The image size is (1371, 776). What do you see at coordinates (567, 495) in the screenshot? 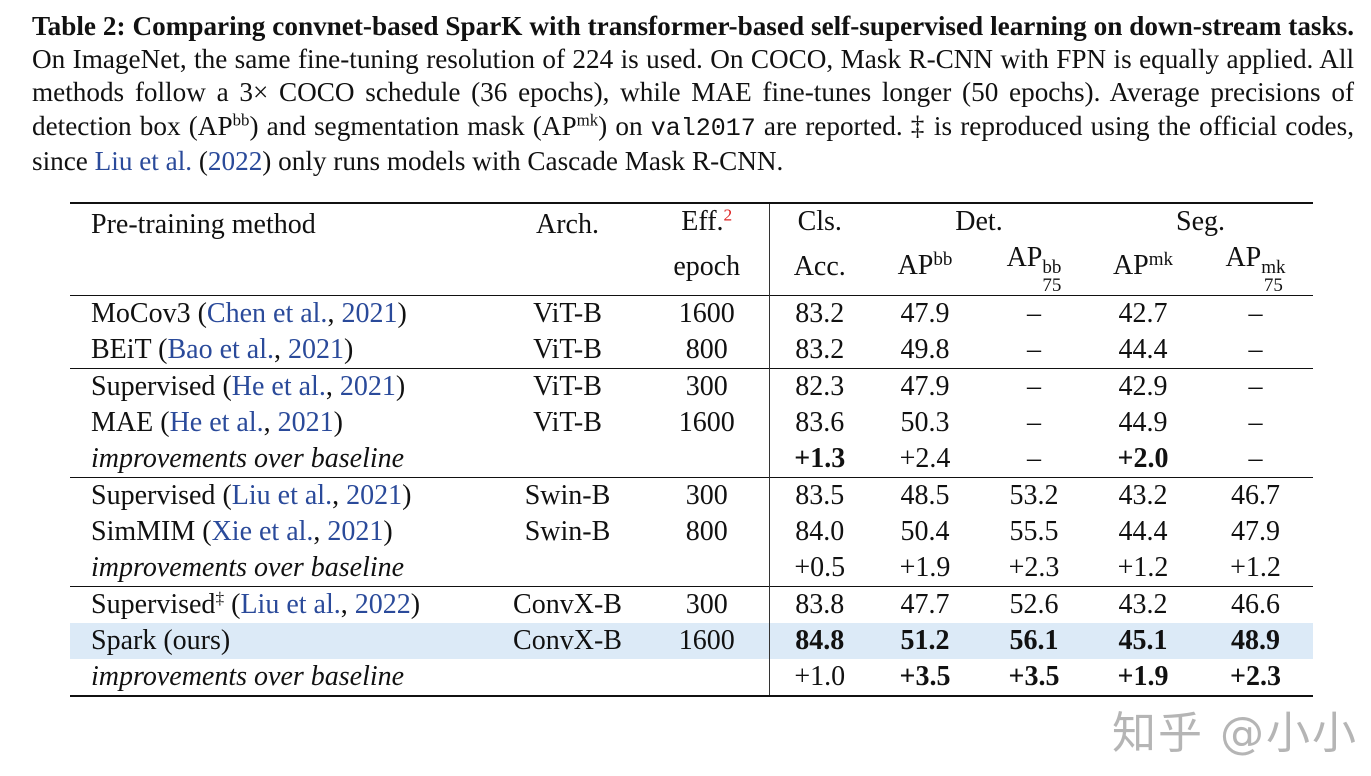
I see `arch-cell: Swin-B` at bounding box center [567, 495].